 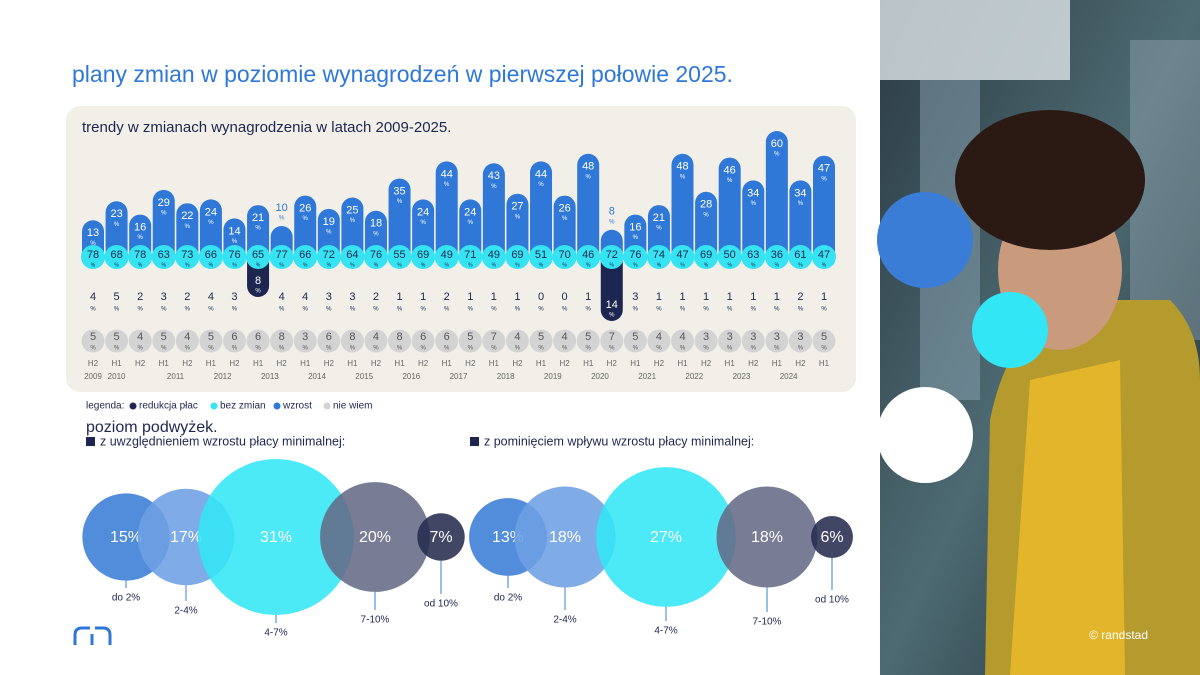 What do you see at coordinates (508, 598) in the screenshot?
I see `range-label: do 2%` at bounding box center [508, 598].